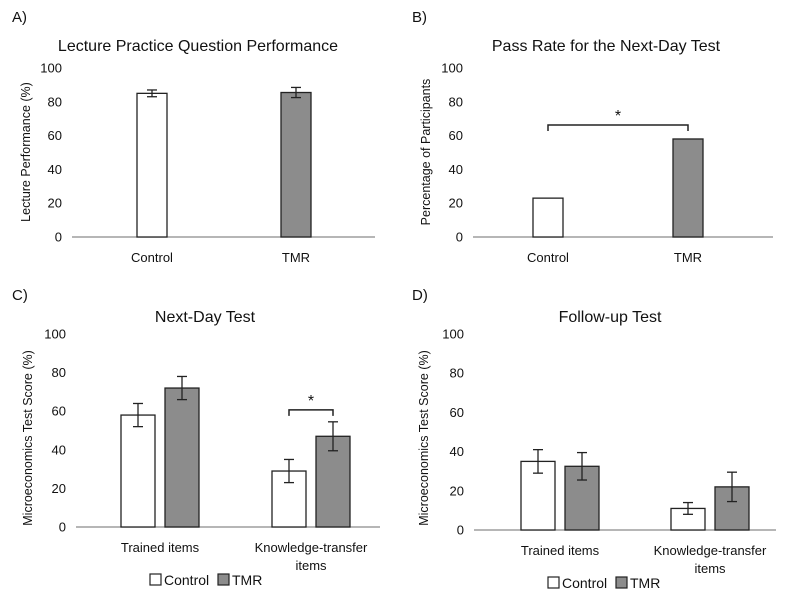 The width and height of the screenshot is (800, 606). Describe the element at coordinates (610, 317) in the screenshot. I see `chart-title: Follow-up Test` at that location.